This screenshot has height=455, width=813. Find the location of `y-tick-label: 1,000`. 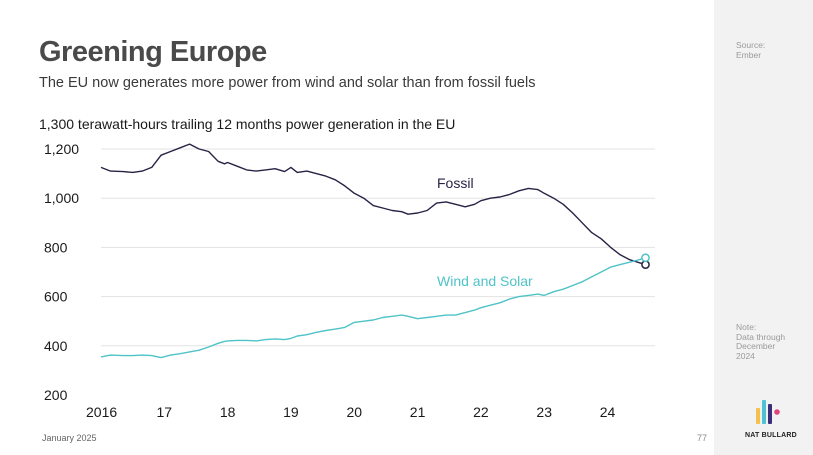

y-tick-label: 1,000 is located at coordinates (61, 198).